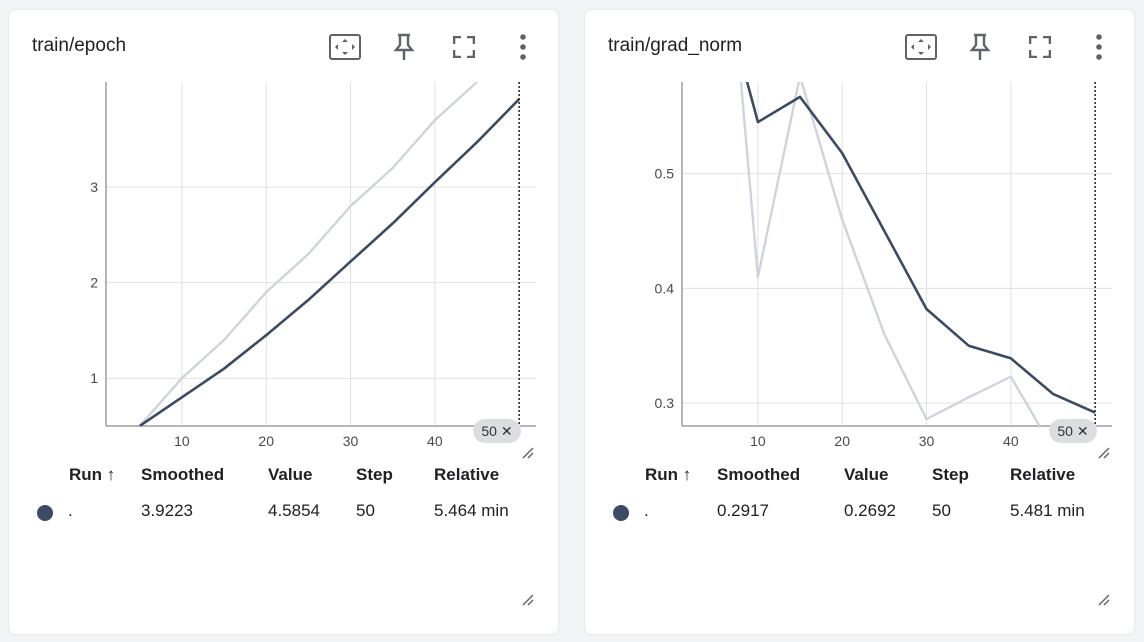 This screenshot has width=1144, height=642. Describe the element at coordinates (870, 510) in the screenshot. I see `cell-value: 0.2692` at that location.